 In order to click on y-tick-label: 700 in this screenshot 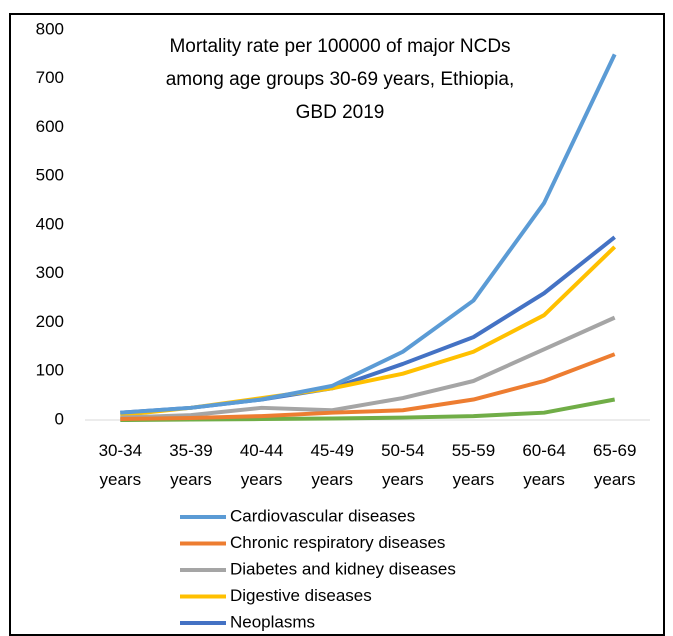, I will do `click(50, 77)`.